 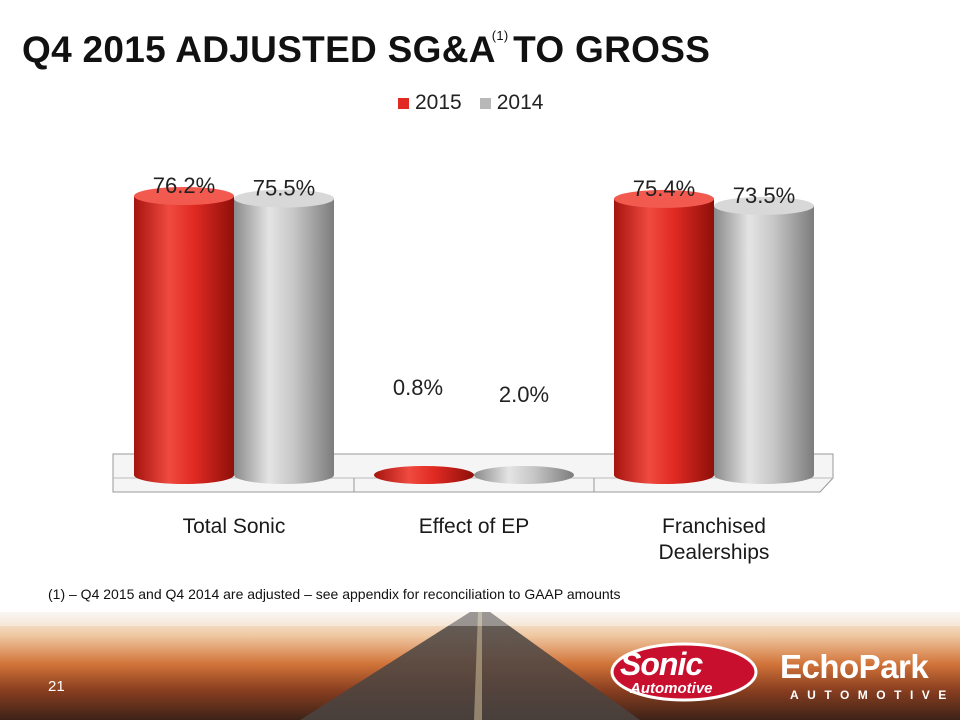 I want to click on data-label-2015-2: 75.4%, so click(x=664, y=188).